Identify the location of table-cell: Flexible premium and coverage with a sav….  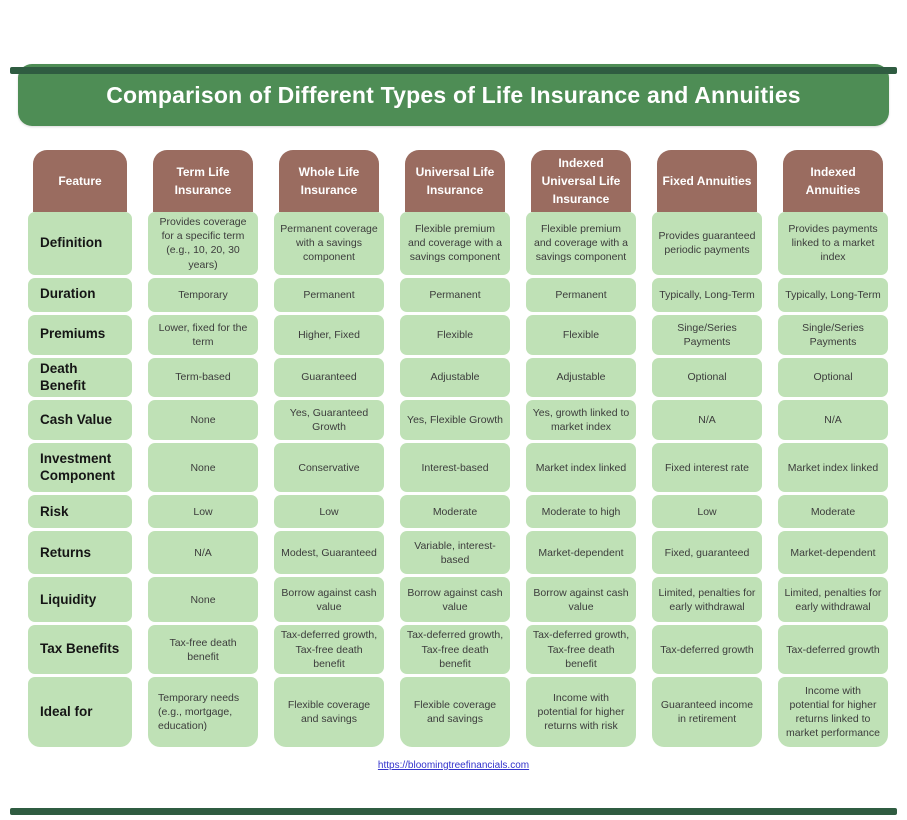
(581, 243).